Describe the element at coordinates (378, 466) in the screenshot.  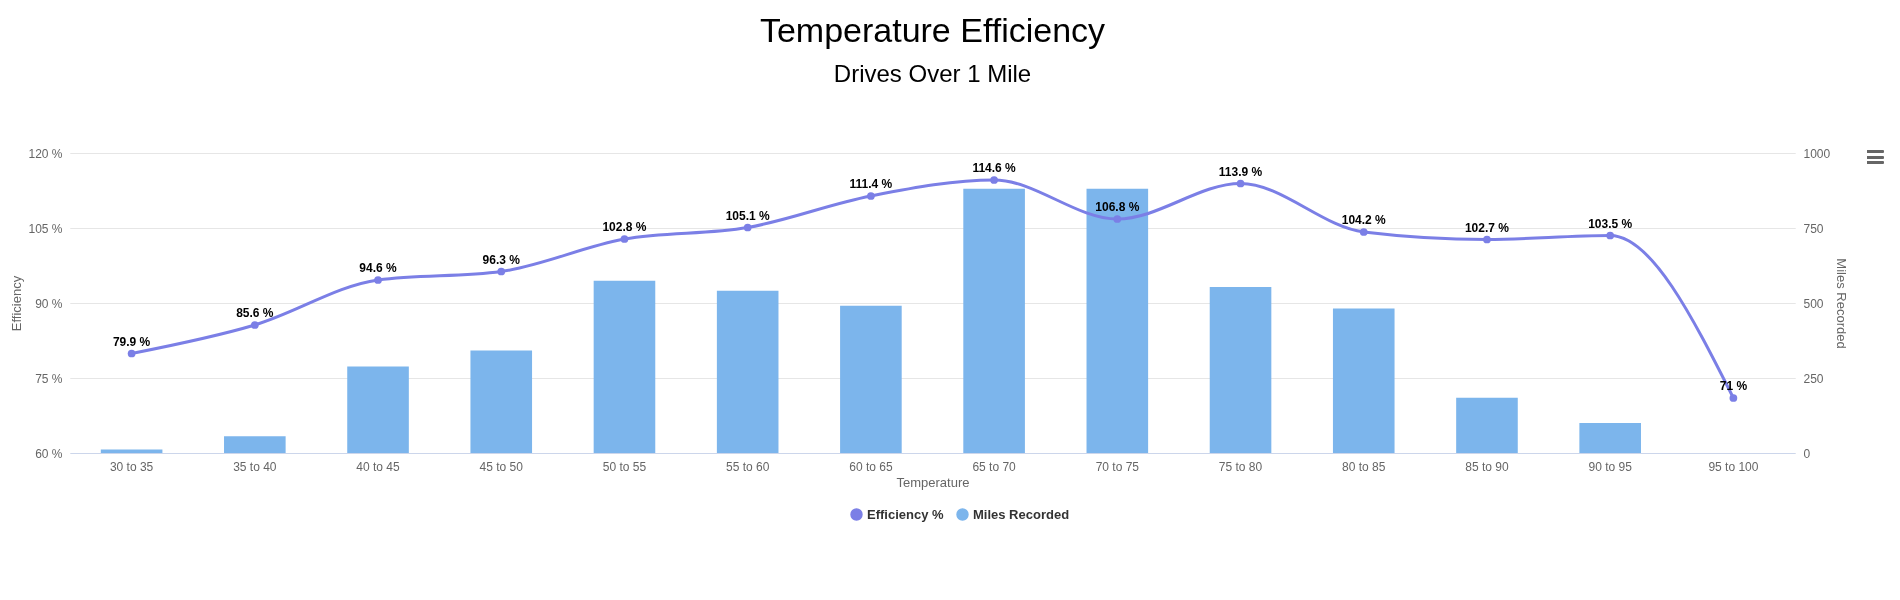
I see `x-tick-label: 40 to 45` at that location.